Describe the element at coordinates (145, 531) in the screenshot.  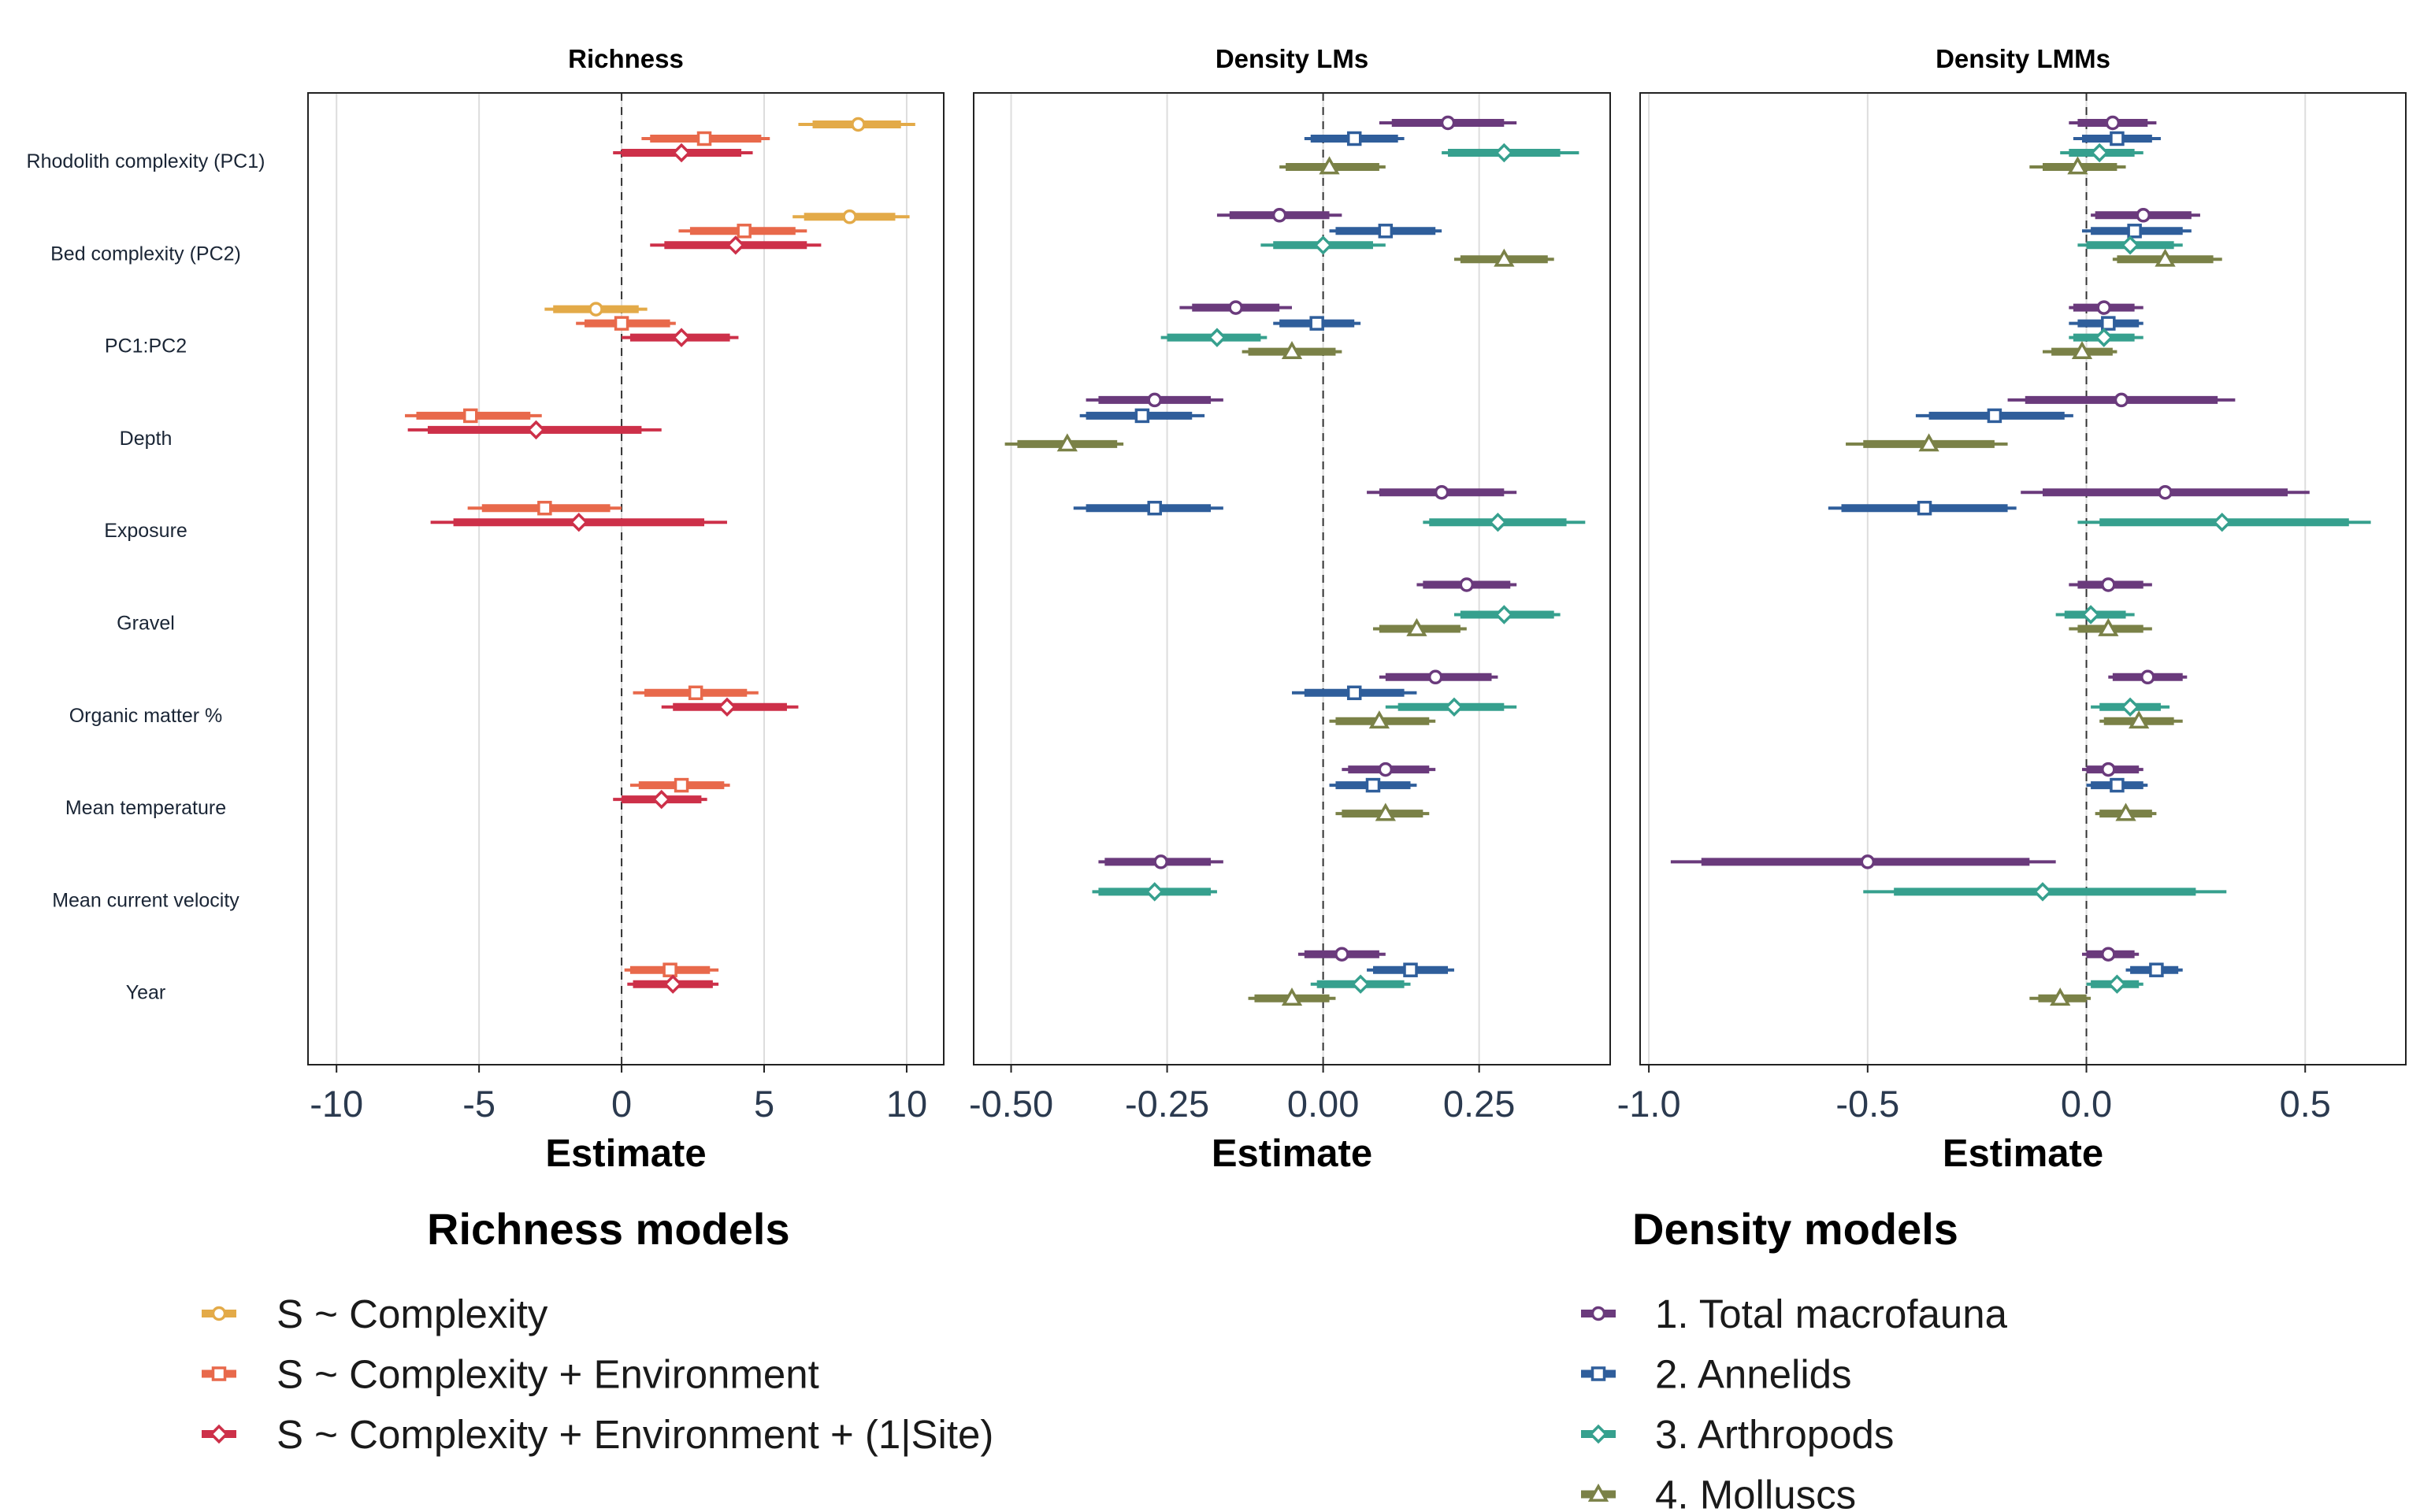
I see `row-label-exposure: Exposure` at that location.